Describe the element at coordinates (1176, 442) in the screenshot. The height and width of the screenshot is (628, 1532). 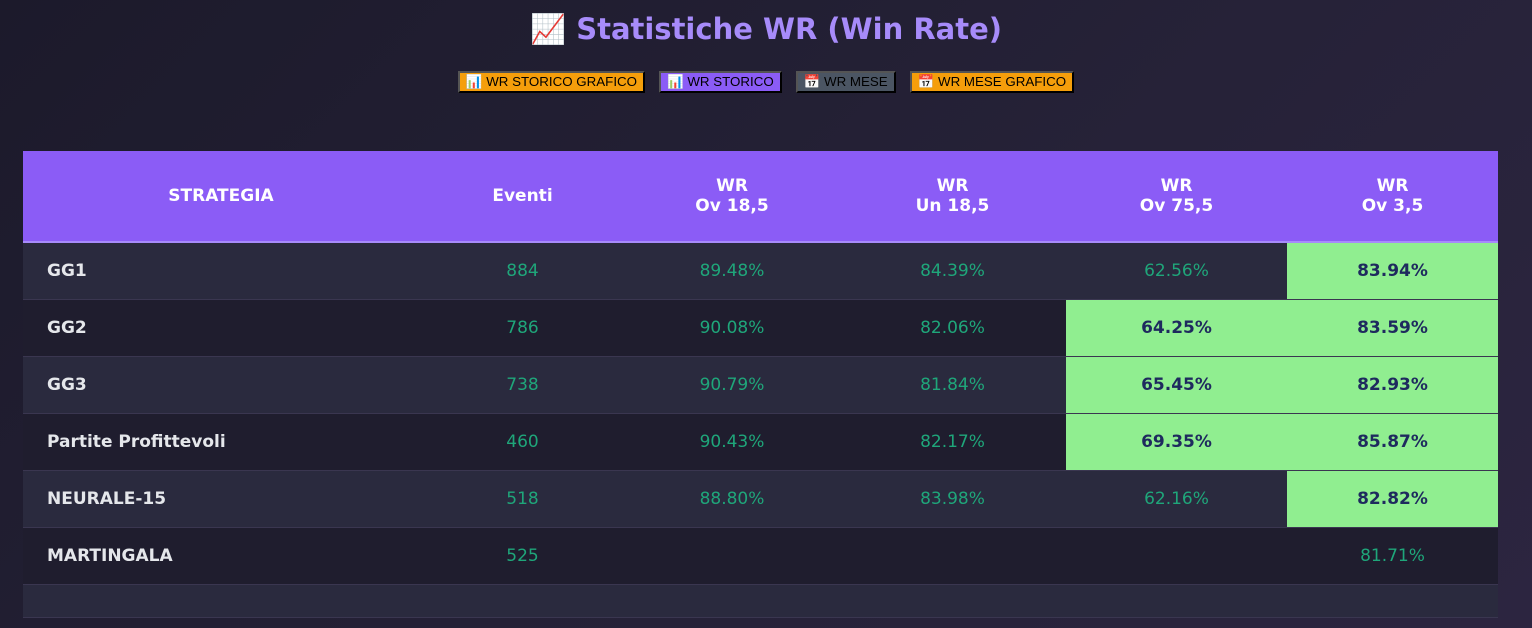
I see `cell: 69.35%` at that location.